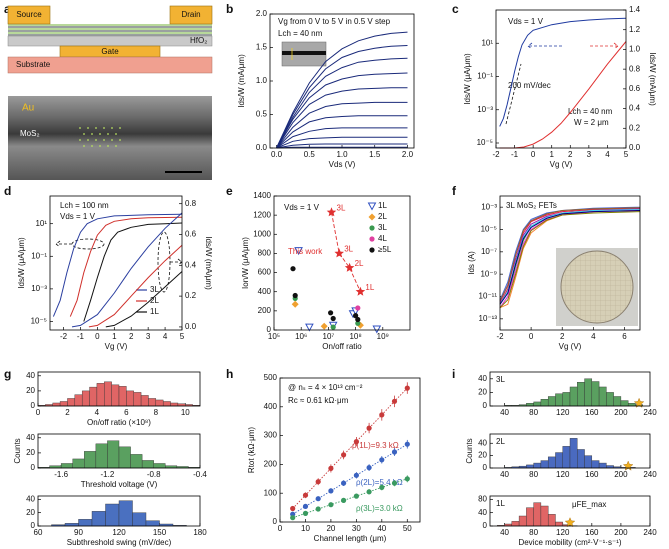 This screenshot has width=669, height=549. Describe the element at coordinates (265, 272) in the screenshot. I see `y-tick-label: 600` at that location.